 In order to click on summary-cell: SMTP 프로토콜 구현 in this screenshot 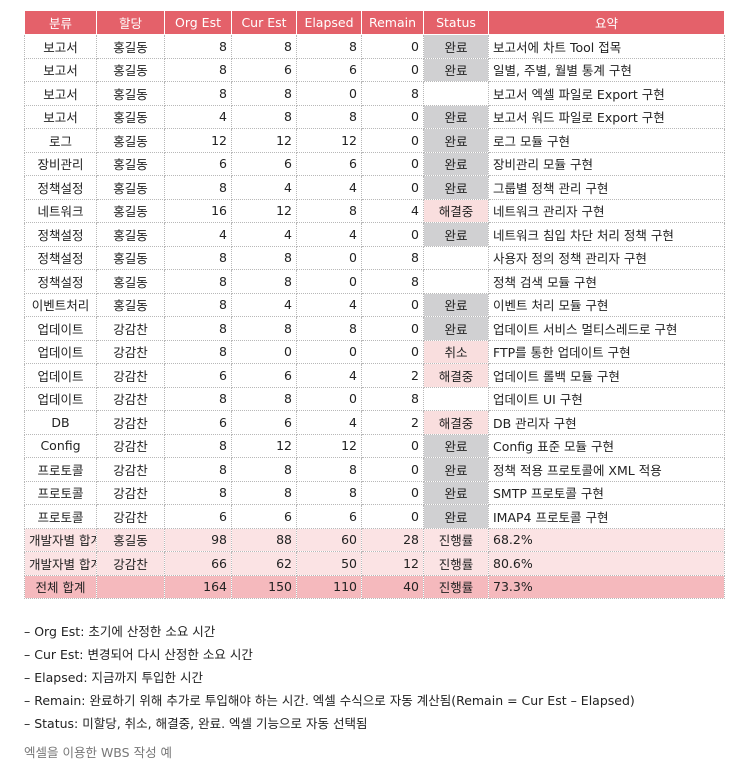, I will do `click(606, 492)`.